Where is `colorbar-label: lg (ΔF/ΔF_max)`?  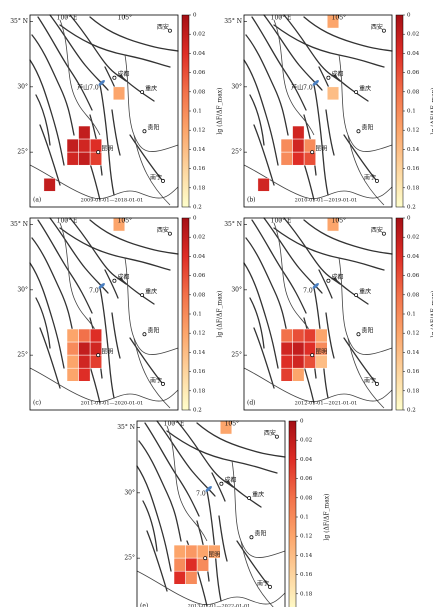 colorbar-label: lg (ΔF/ΔF_max) is located at coordinates (432, 110).